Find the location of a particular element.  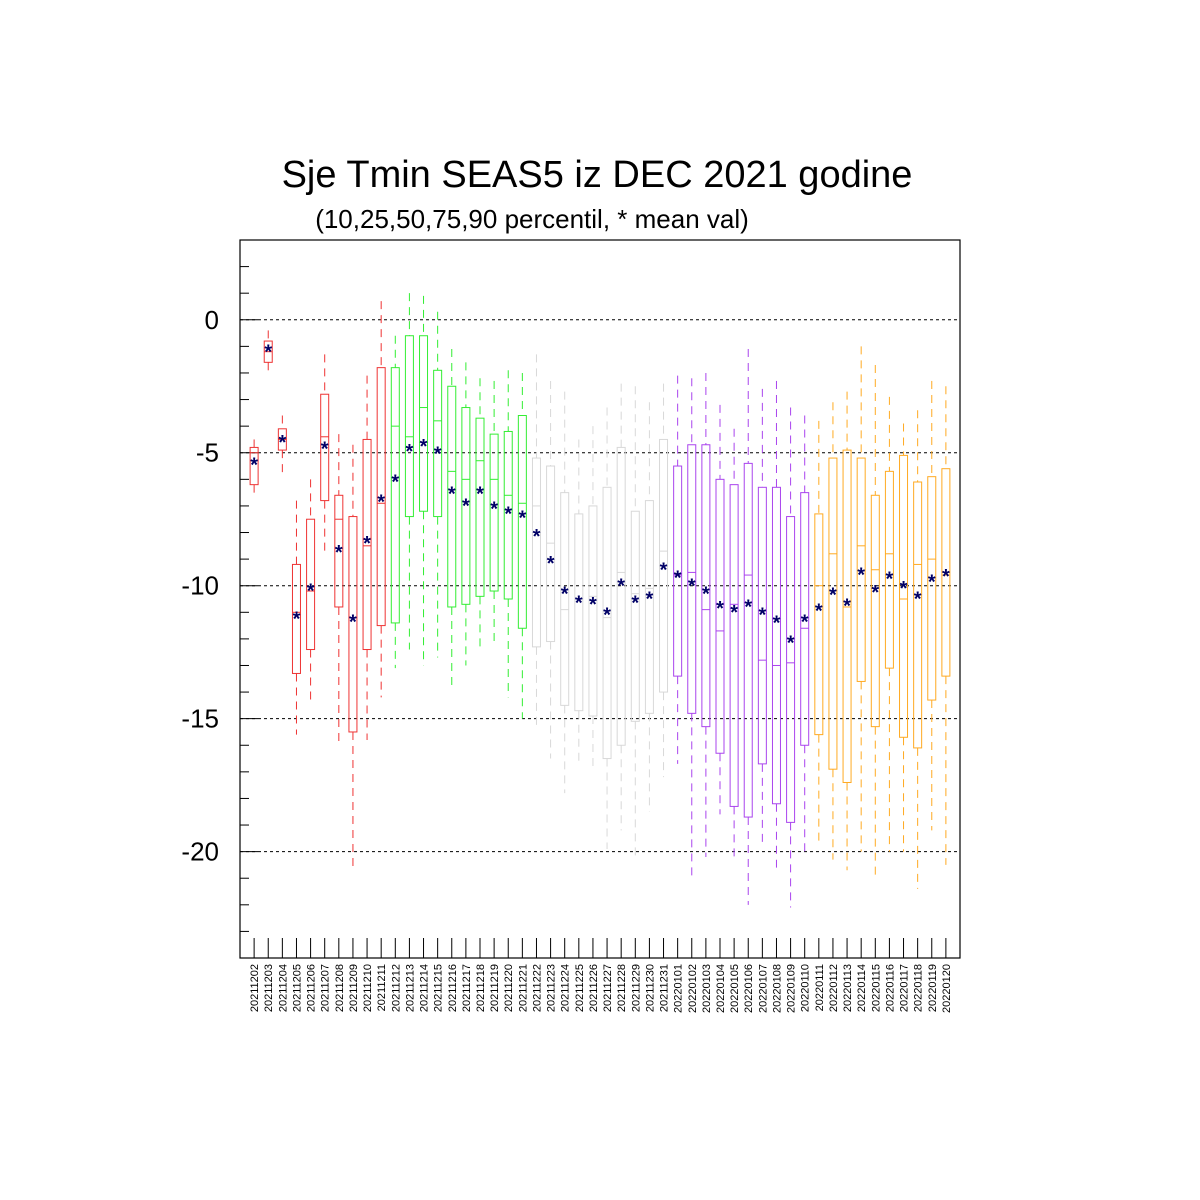

x-tick-label: 20220101 is located at coordinates (679, 988).